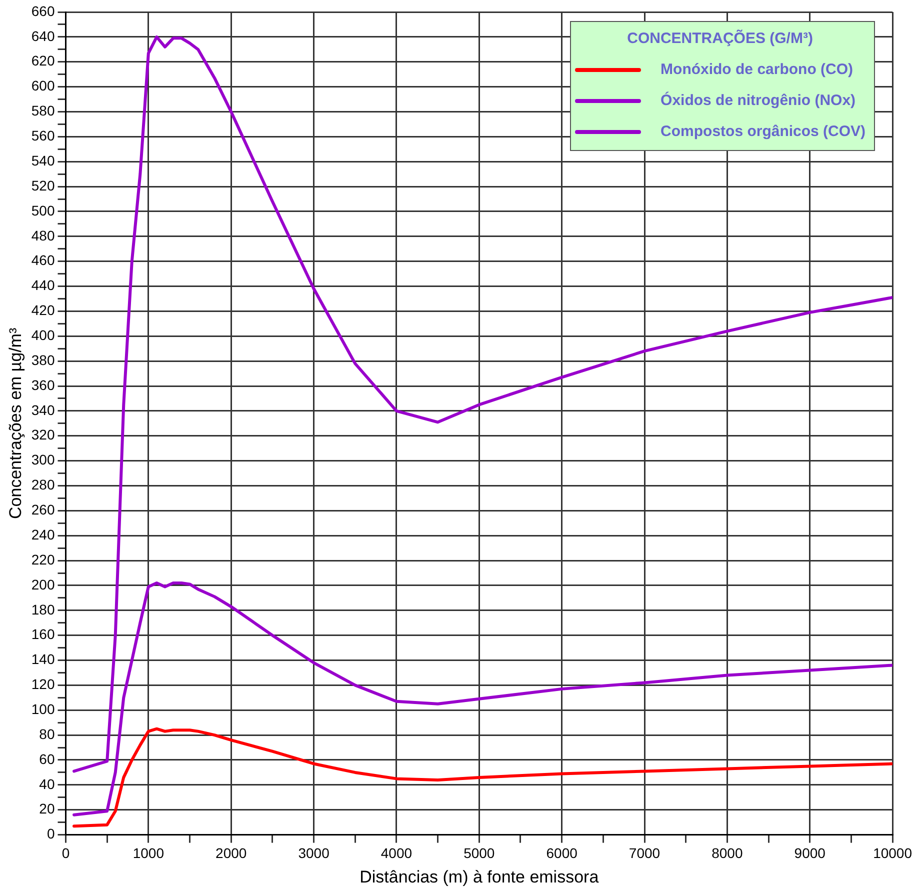 The image size is (915, 890). Describe the element at coordinates (43, 634) in the screenshot. I see `y-tick-label: 160` at that location.